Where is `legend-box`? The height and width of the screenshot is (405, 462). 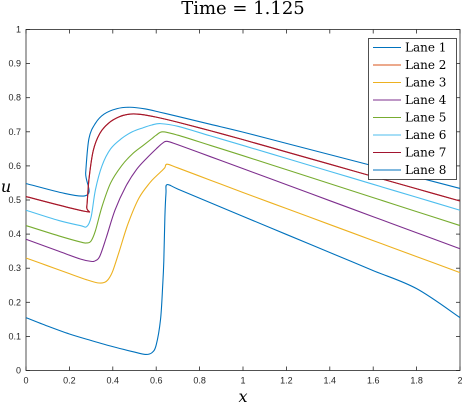 legend-box is located at coordinates (412, 109).